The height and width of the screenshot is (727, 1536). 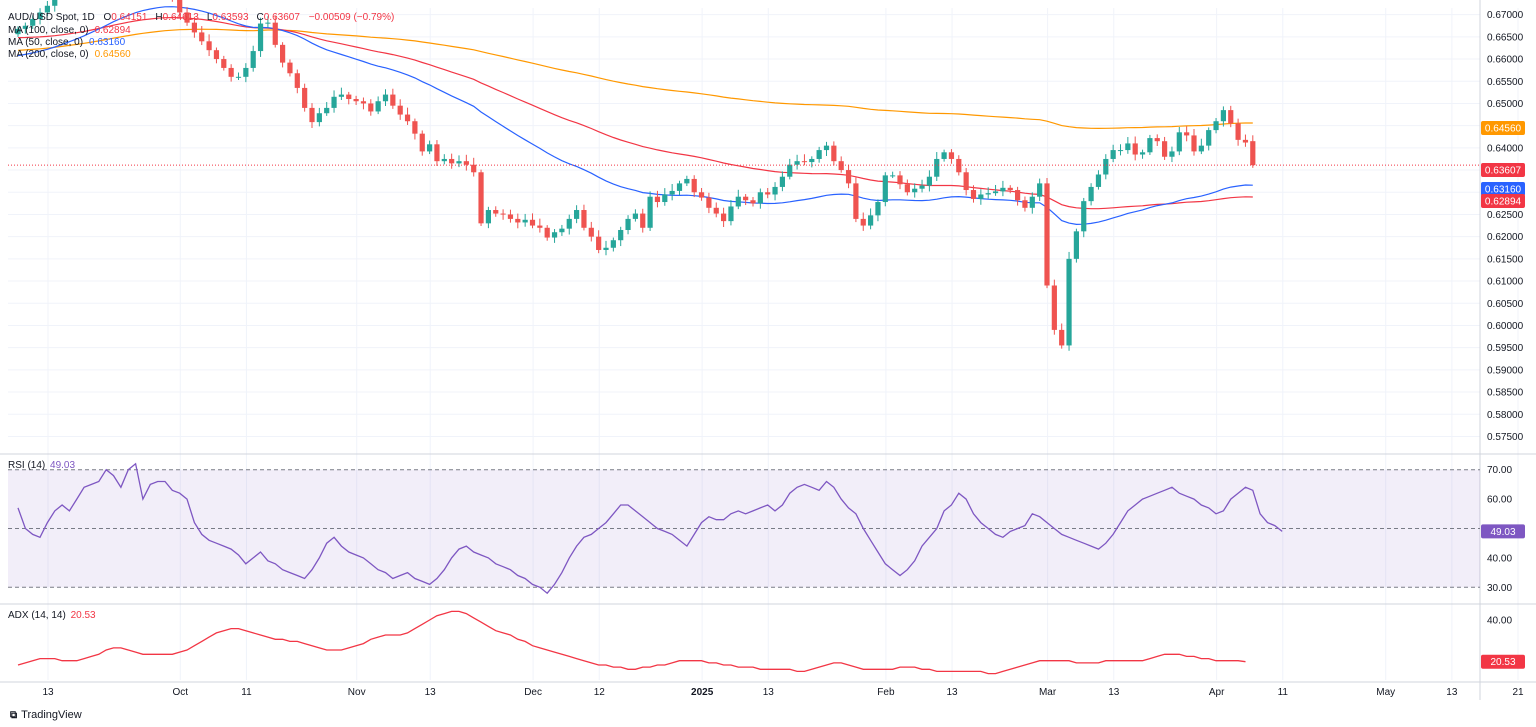 I want to click on ma-legend-row: MA (200, close, 0) 0.64560, so click(x=70, y=54).